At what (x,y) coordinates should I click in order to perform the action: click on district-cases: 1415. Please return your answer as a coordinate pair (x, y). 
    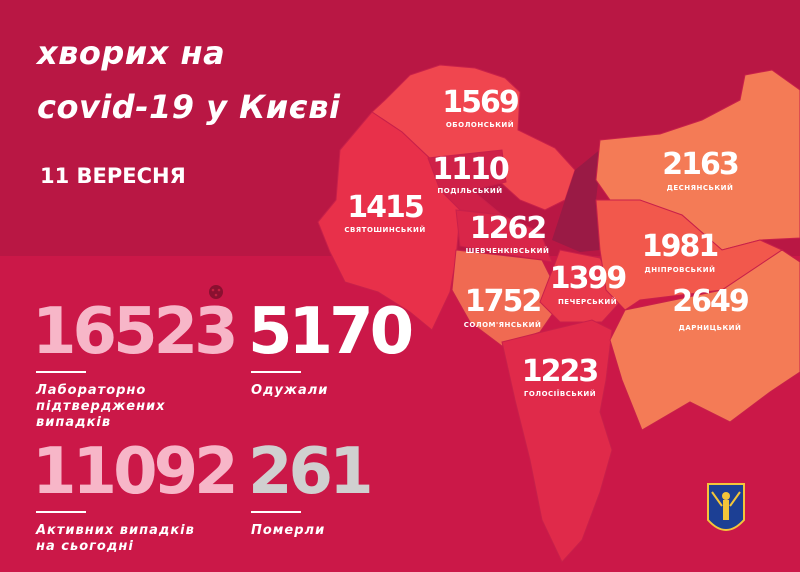
    Looking at the image, I should click on (386, 207).